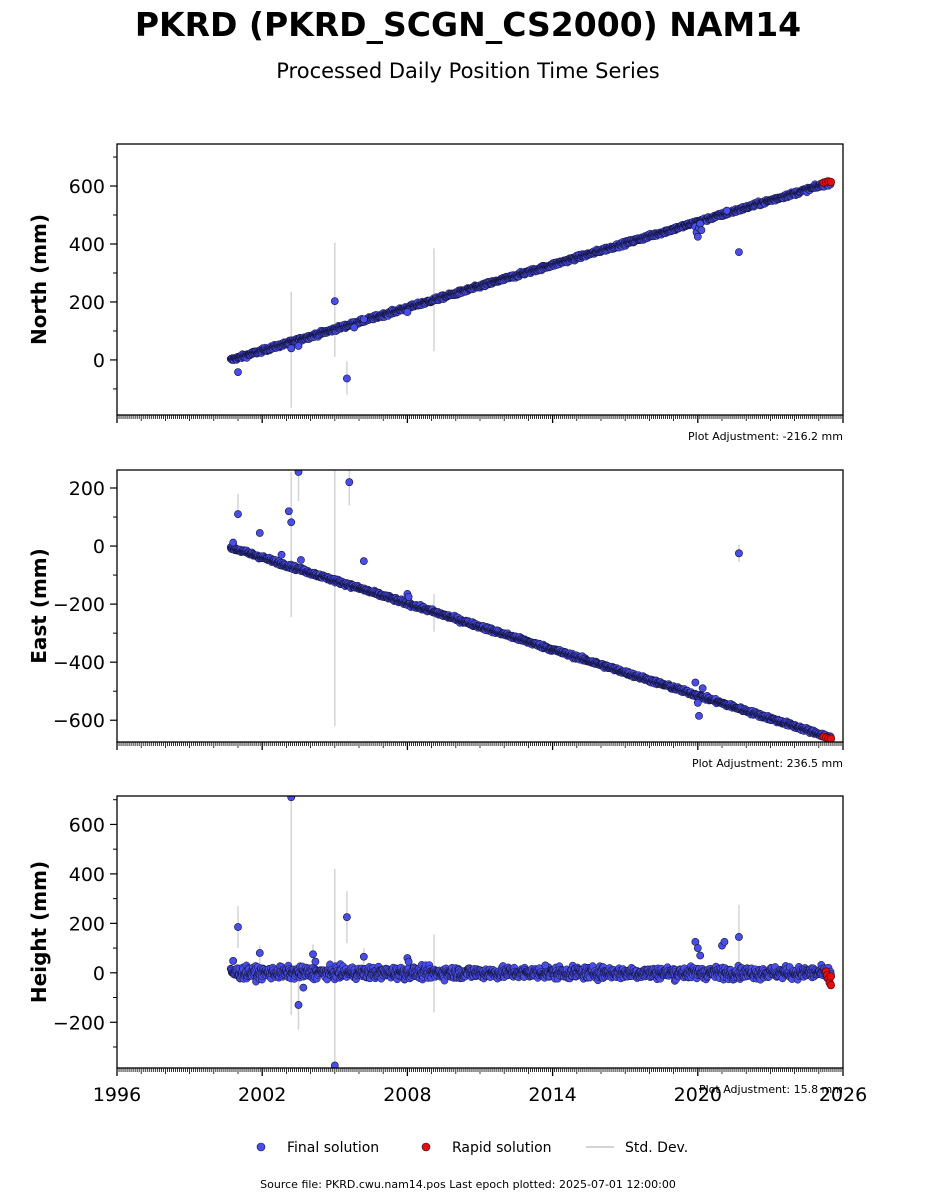 The image size is (937, 1200). I want to click on y-axis-label: North (mm), so click(39, 279).